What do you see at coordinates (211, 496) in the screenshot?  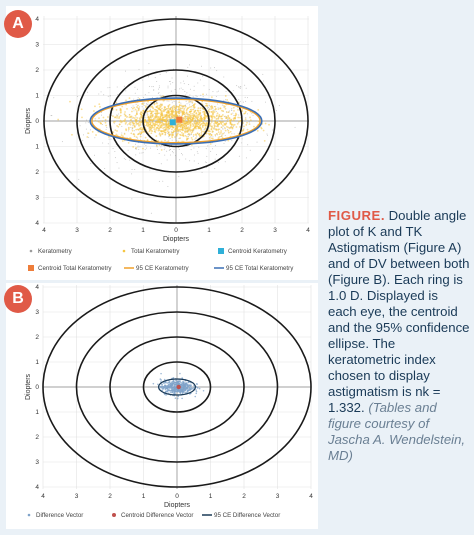 I see `x-tick-label: 1` at bounding box center [211, 496].